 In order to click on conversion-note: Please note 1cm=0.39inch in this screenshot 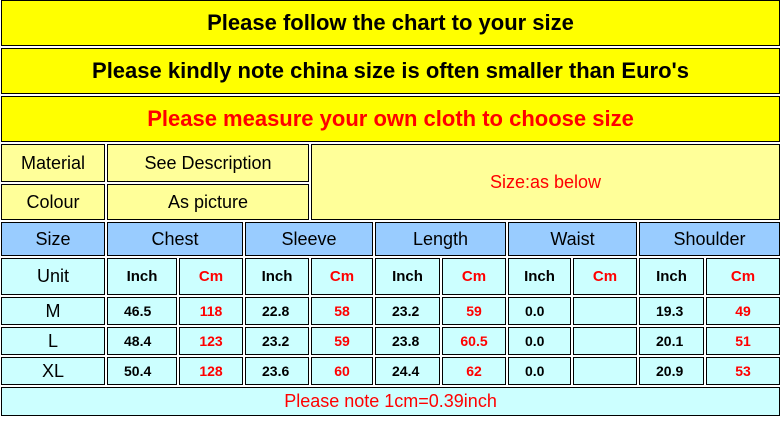, I will do `click(391, 401)`.